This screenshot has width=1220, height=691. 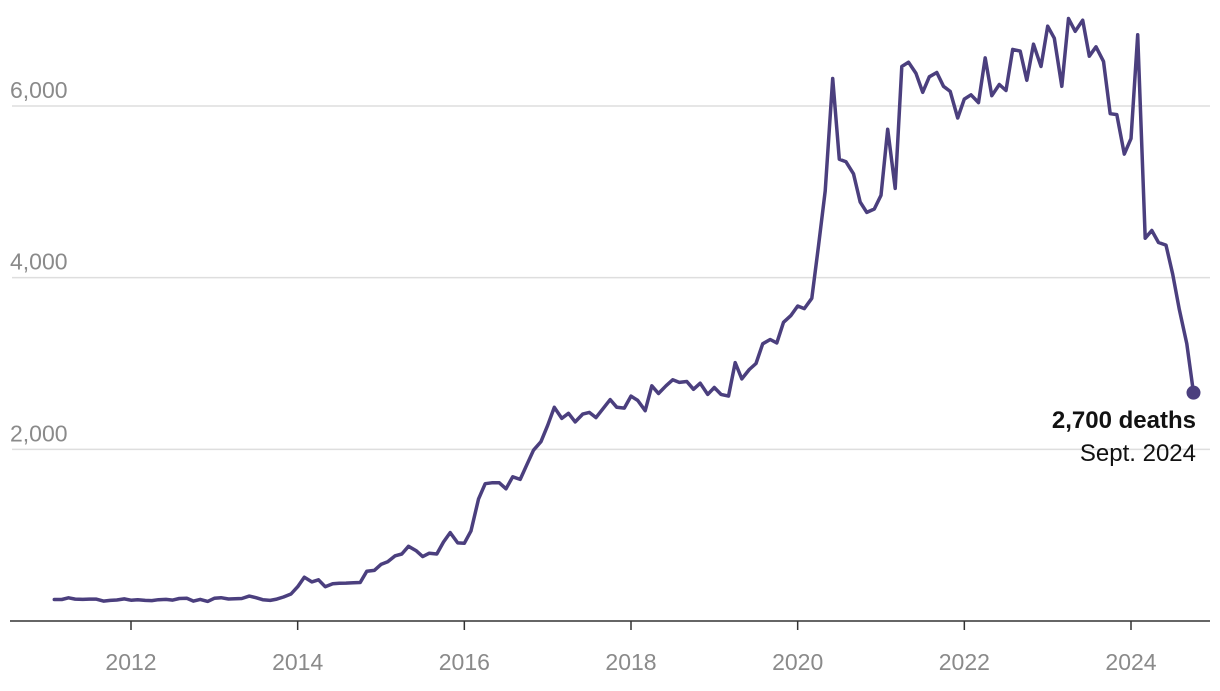 What do you see at coordinates (464, 662) in the screenshot?
I see `x-tick-label: 2016` at bounding box center [464, 662].